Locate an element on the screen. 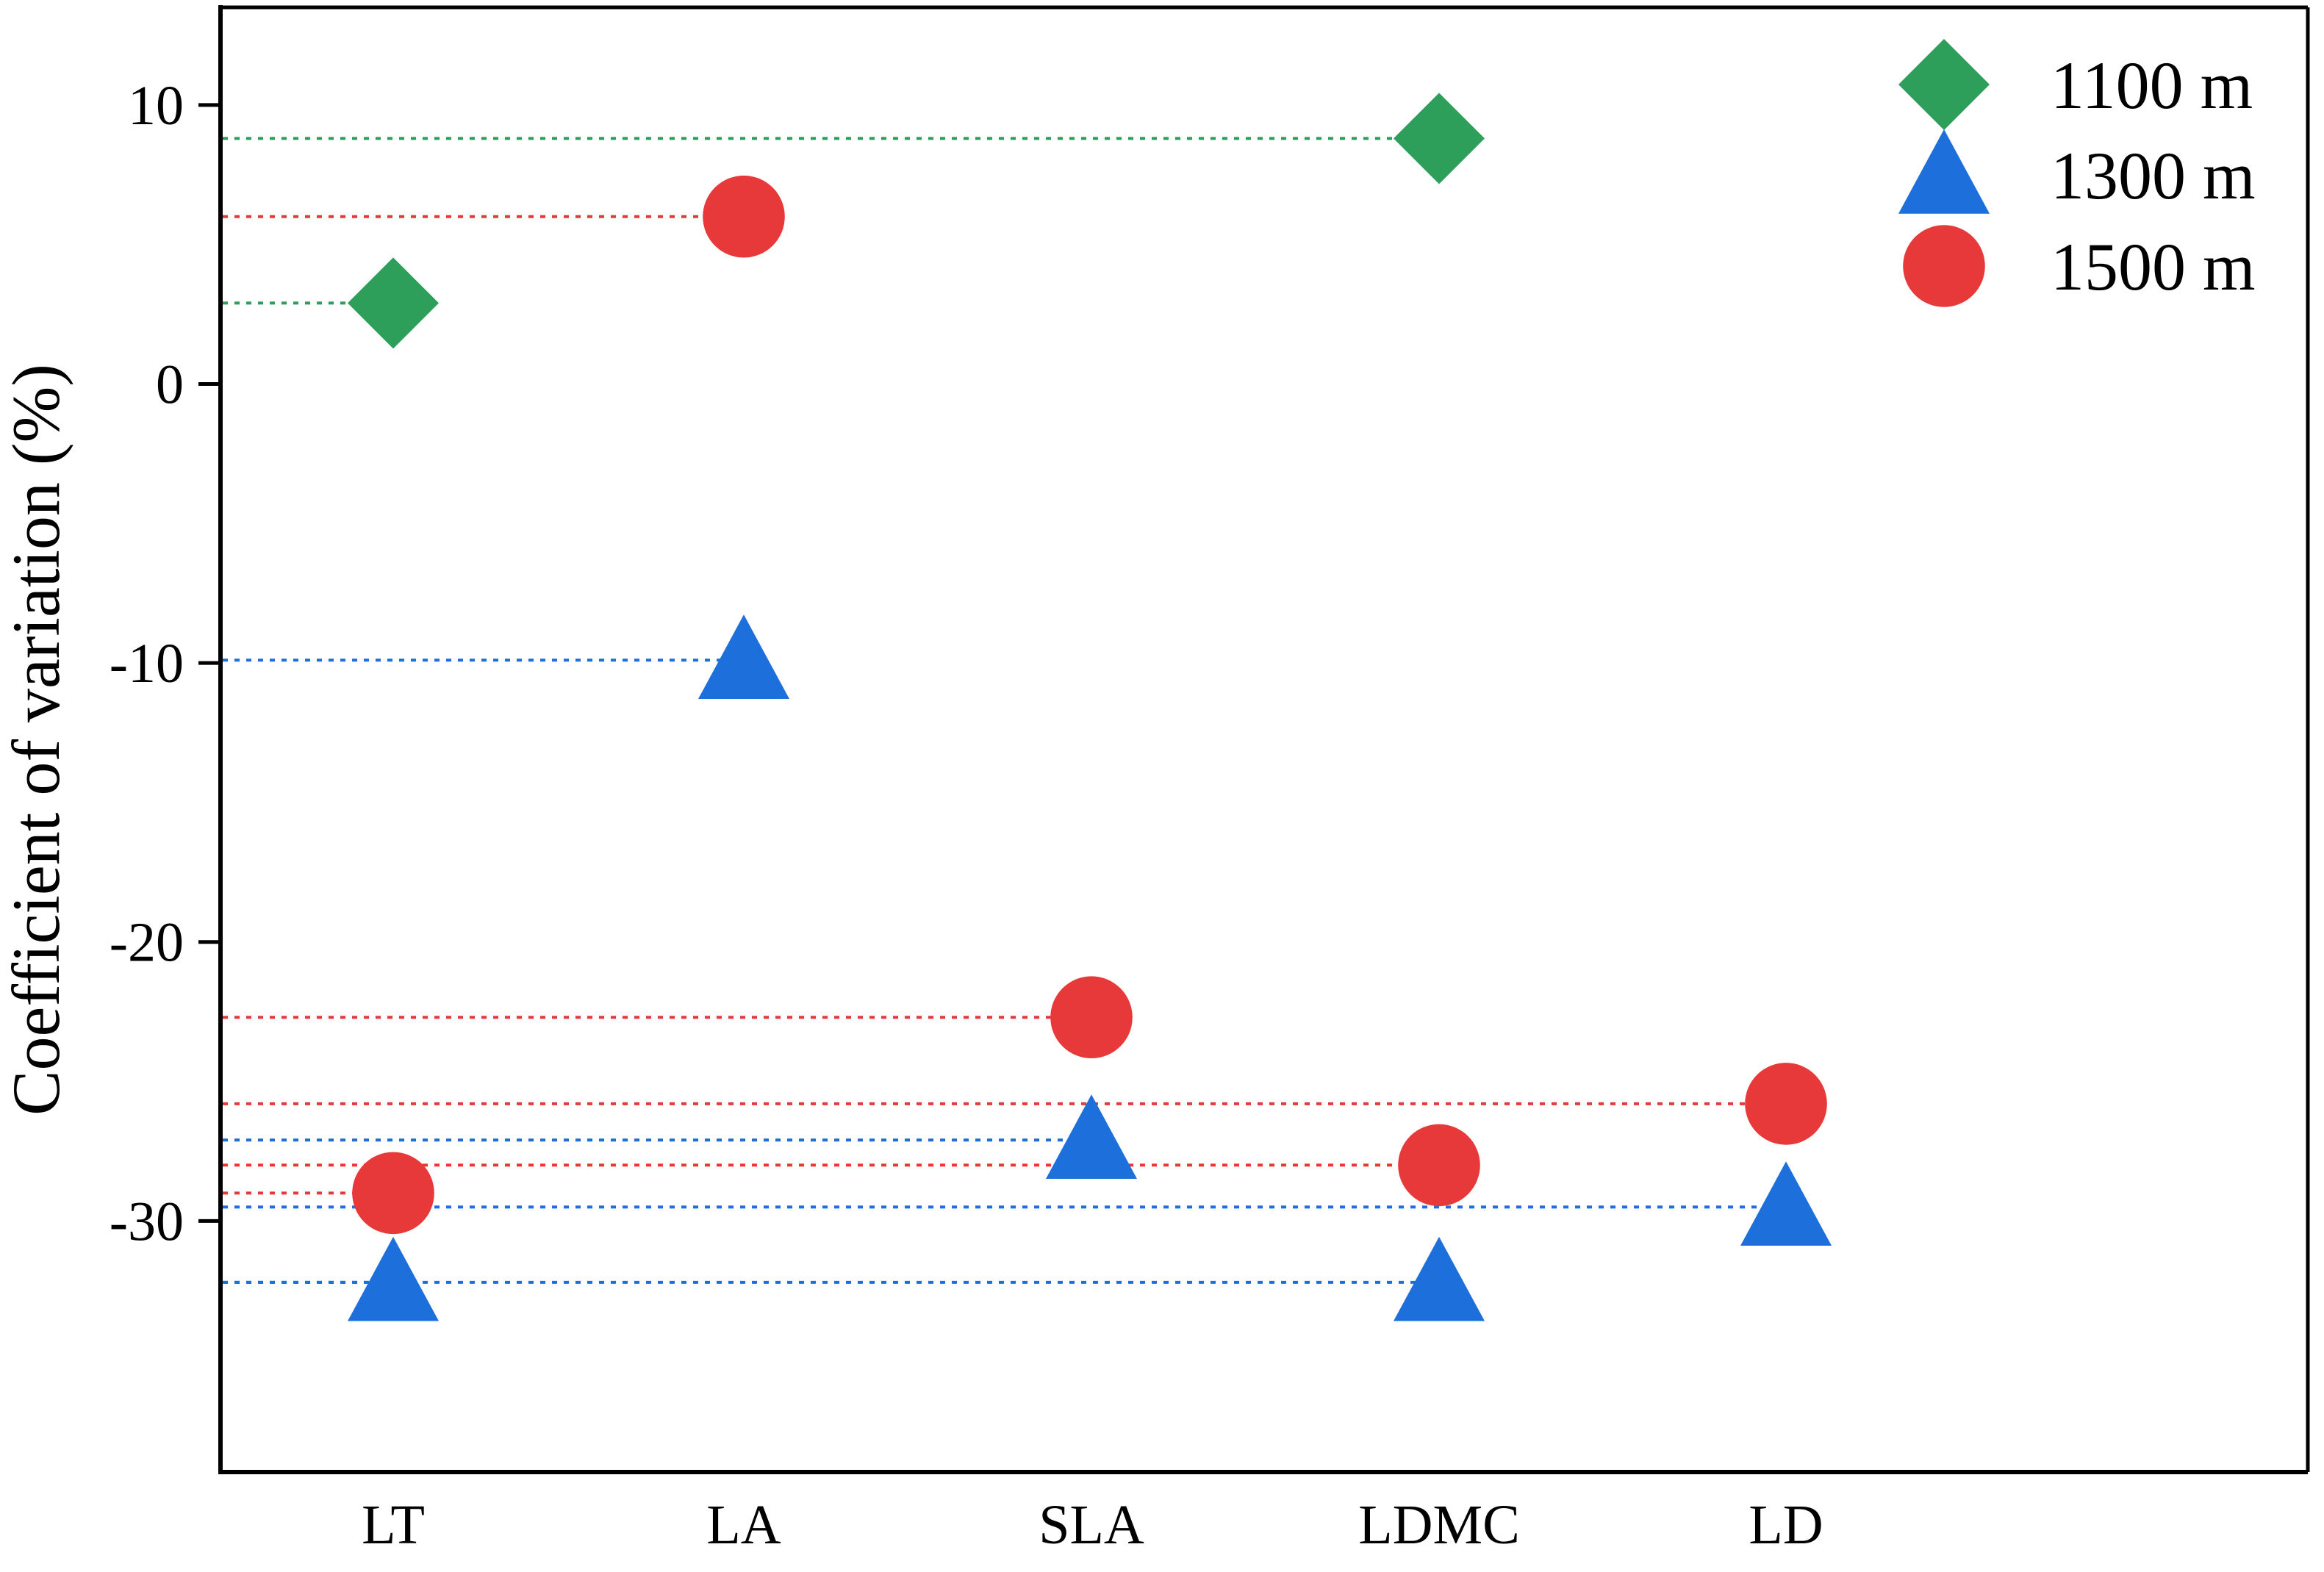  x-tick-label: SLA is located at coordinates (1091, 1525).